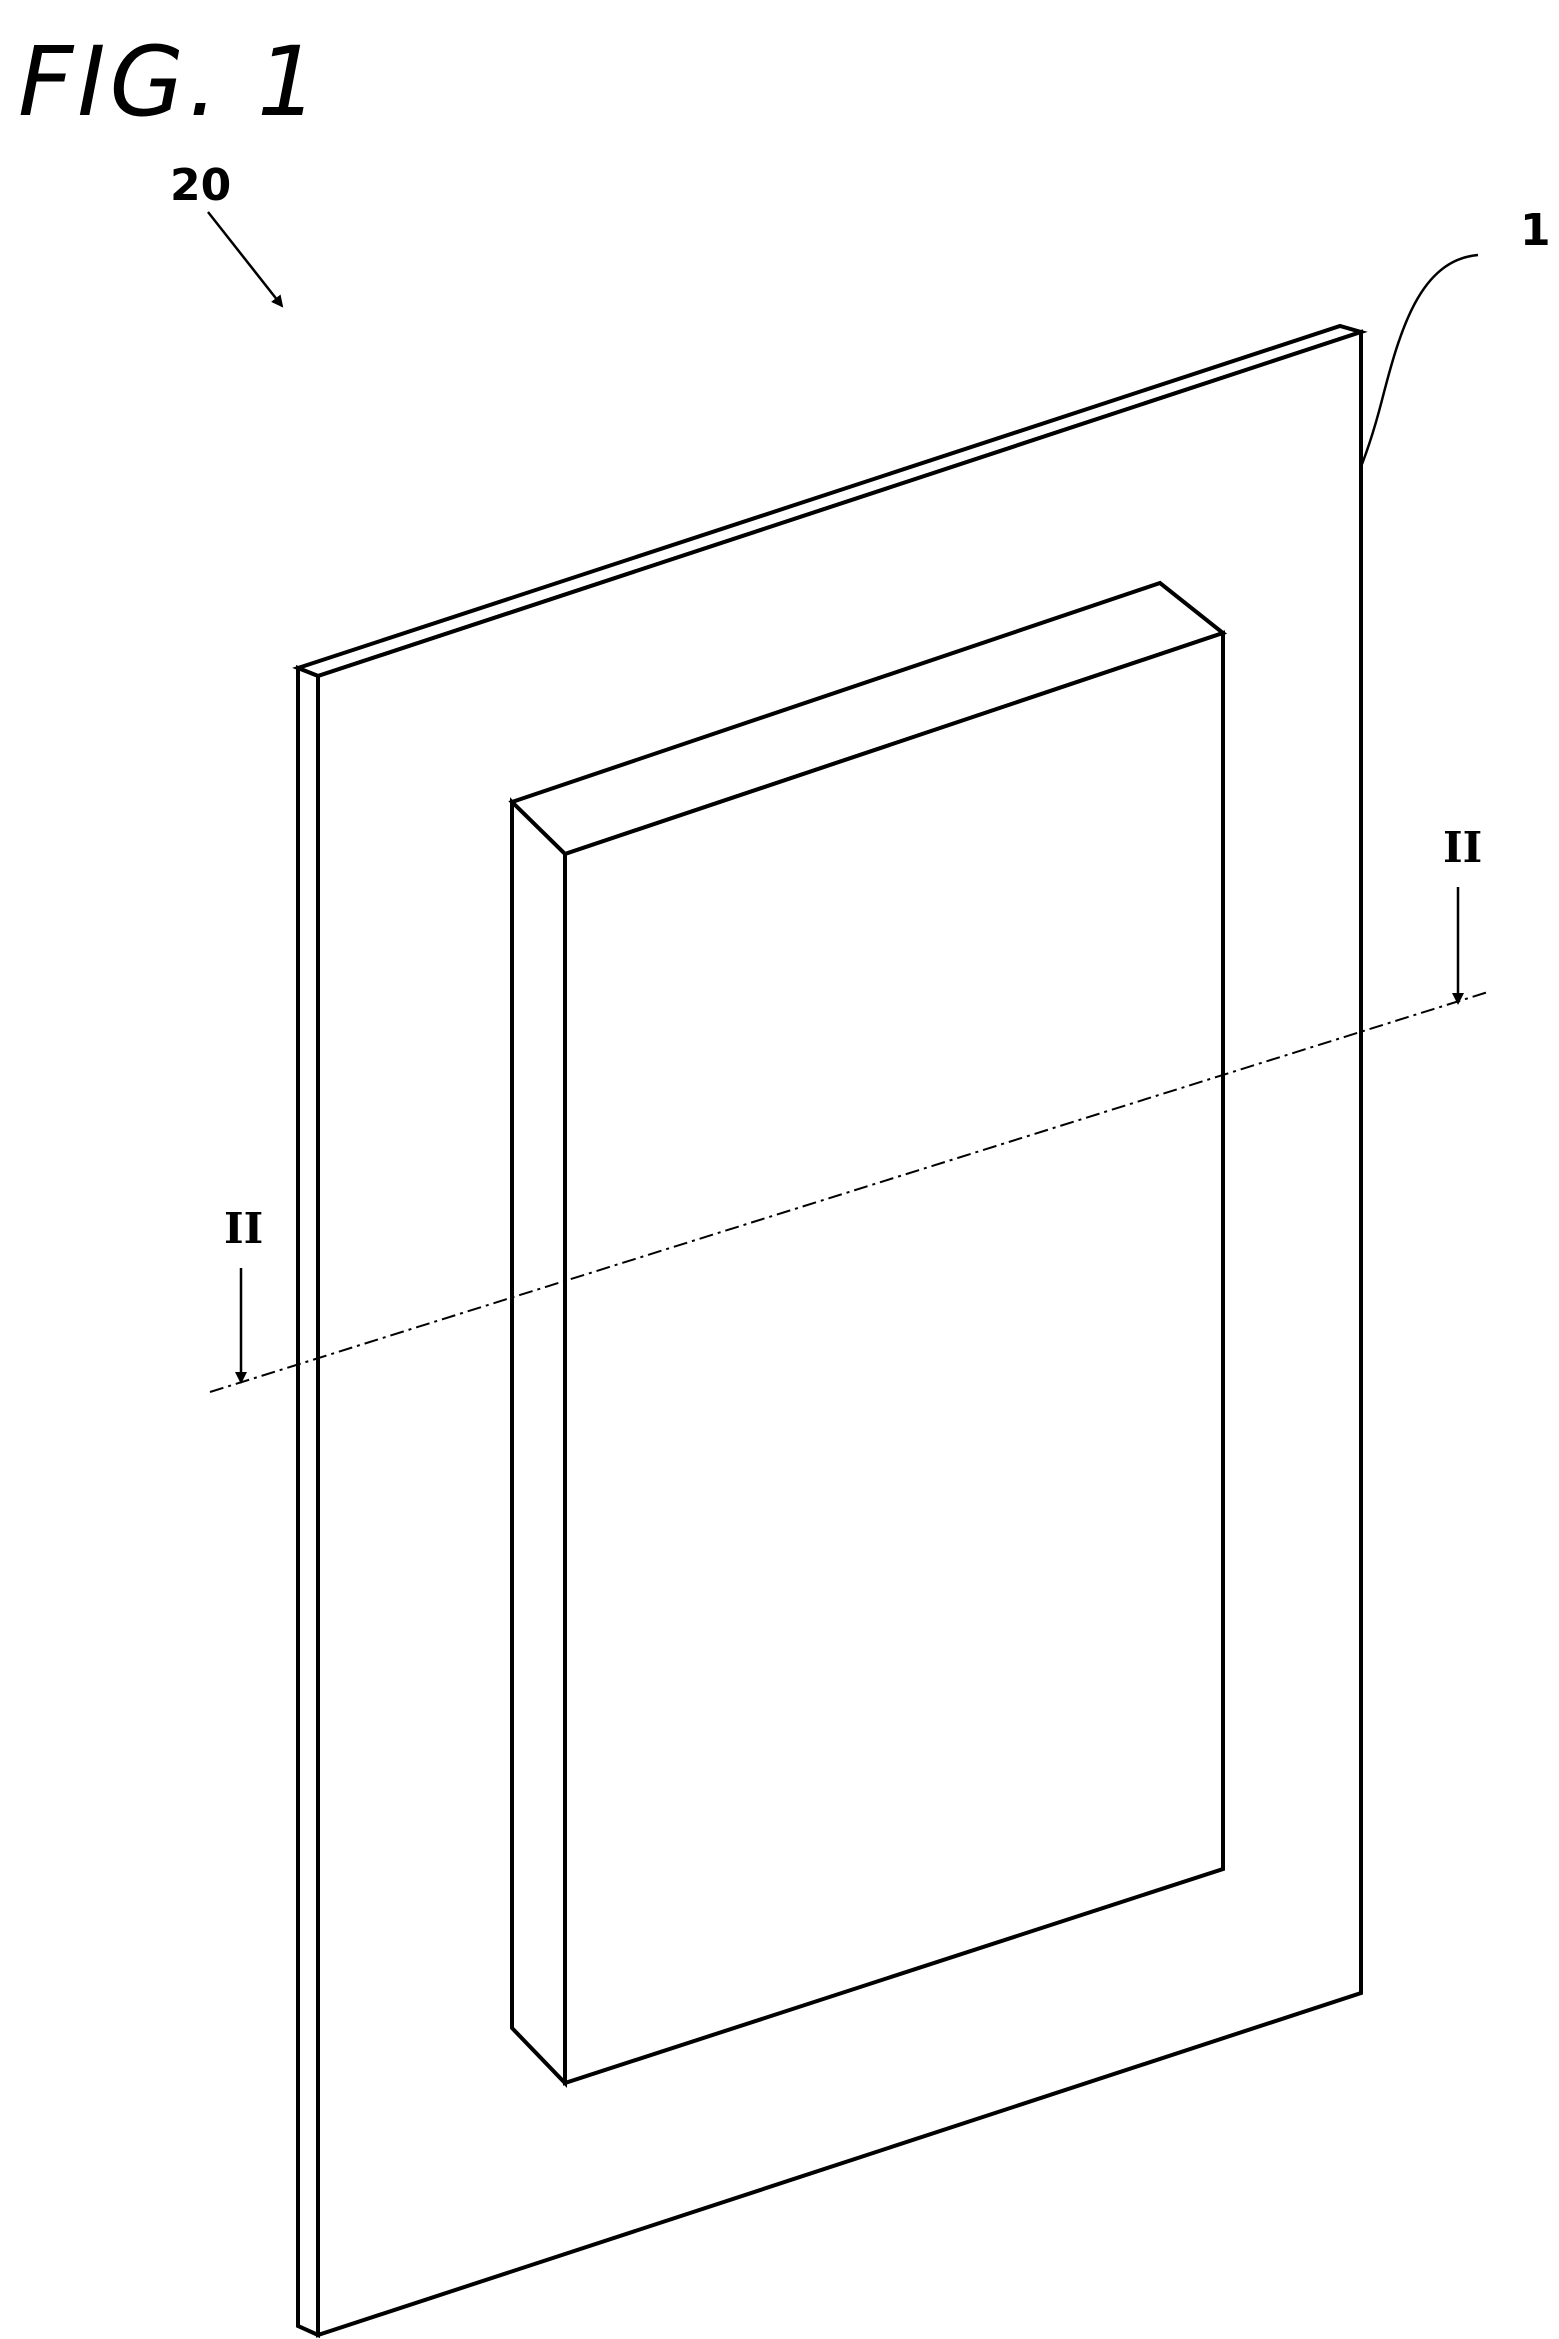 The width and height of the screenshot is (1559, 2339). What do you see at coordinates (245, 259) in the screenshot?
I see `leader-arrow-assembly` at bounding box center [245, 259].